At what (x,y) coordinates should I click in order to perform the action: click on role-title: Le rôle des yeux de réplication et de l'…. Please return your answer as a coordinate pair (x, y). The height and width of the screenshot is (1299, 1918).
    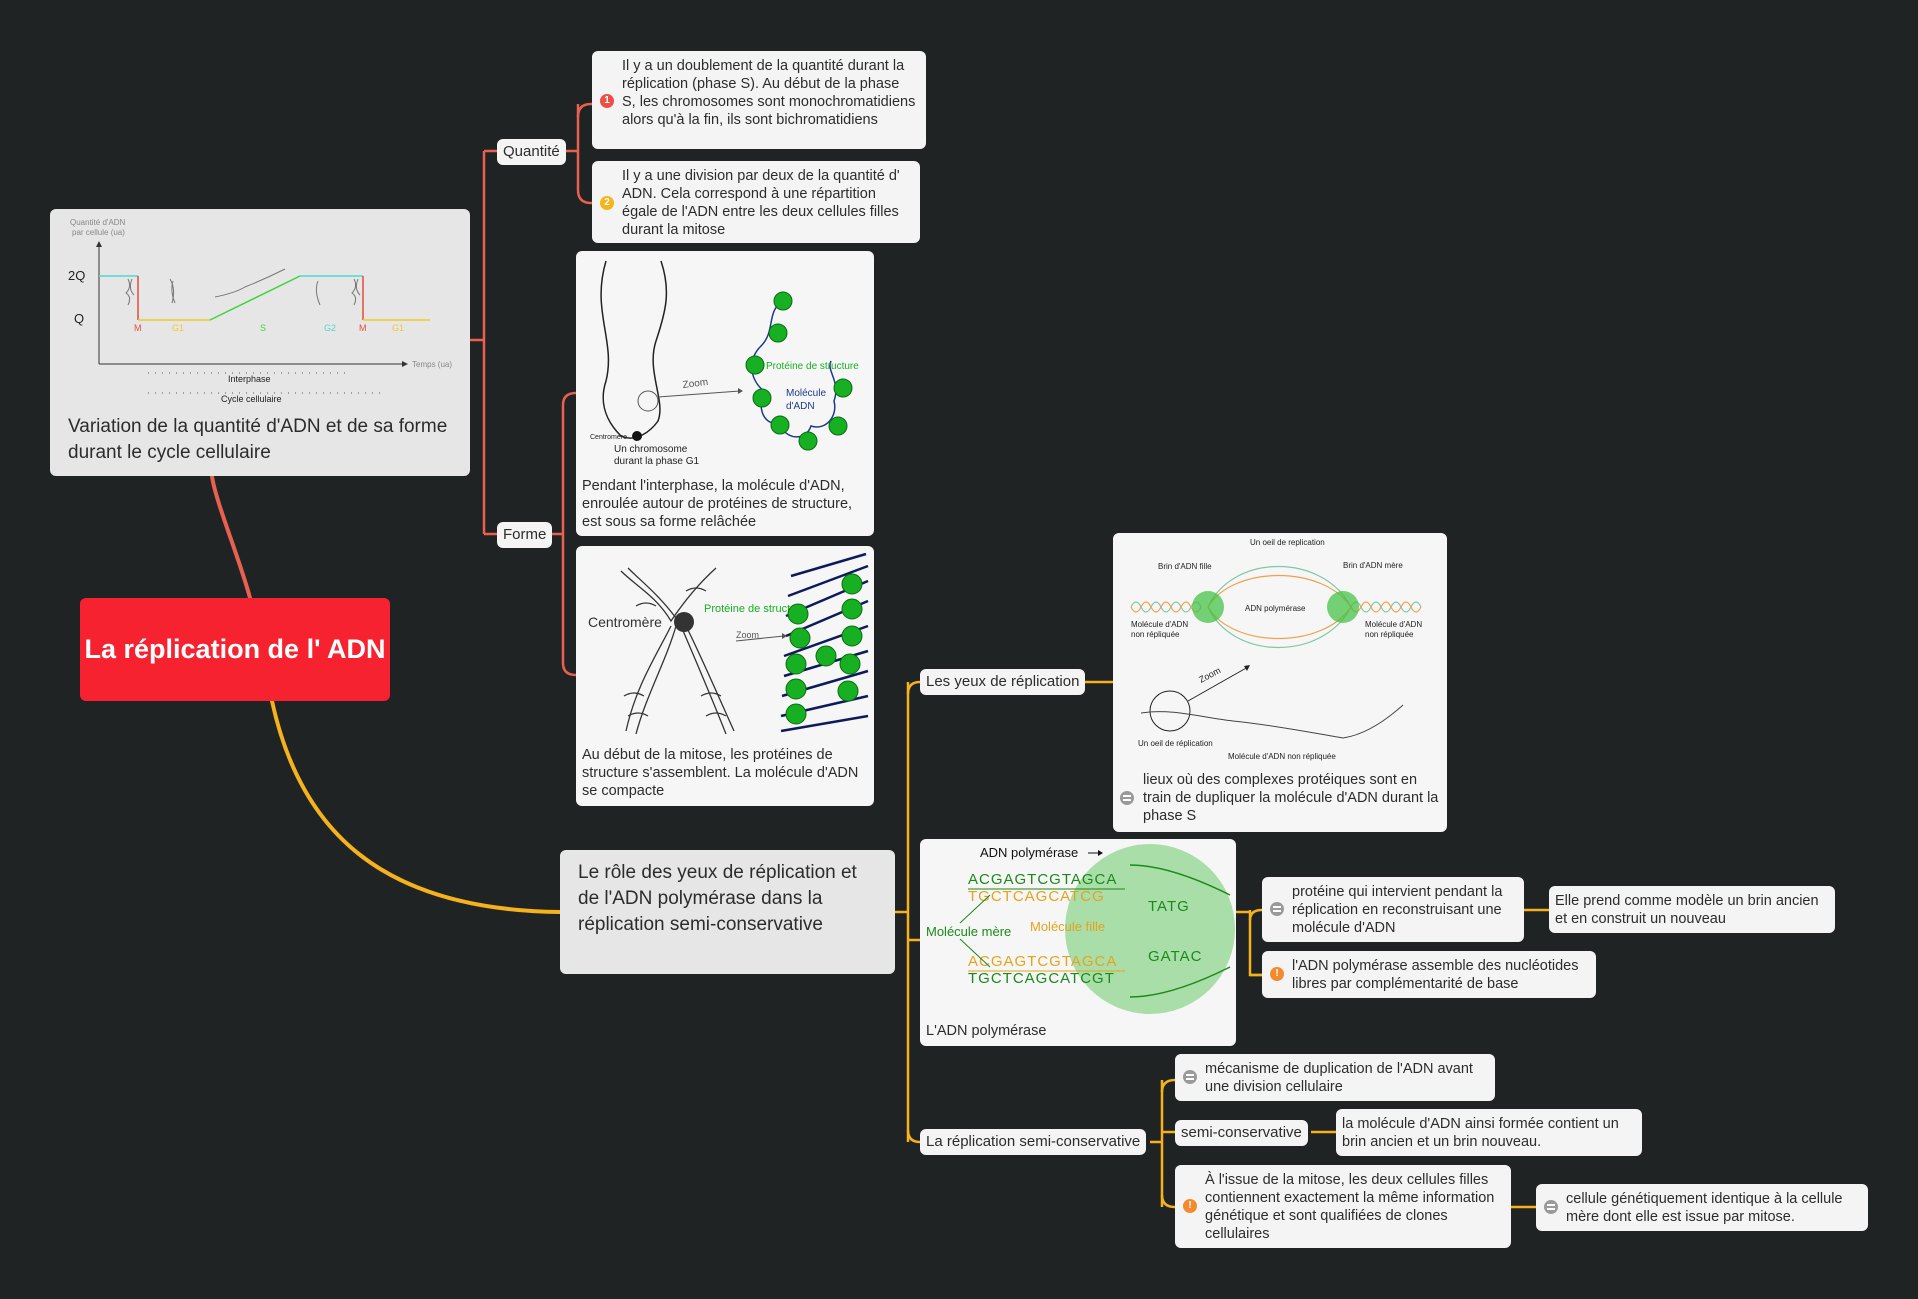
    Looking at the image, I should click on (717, 898).